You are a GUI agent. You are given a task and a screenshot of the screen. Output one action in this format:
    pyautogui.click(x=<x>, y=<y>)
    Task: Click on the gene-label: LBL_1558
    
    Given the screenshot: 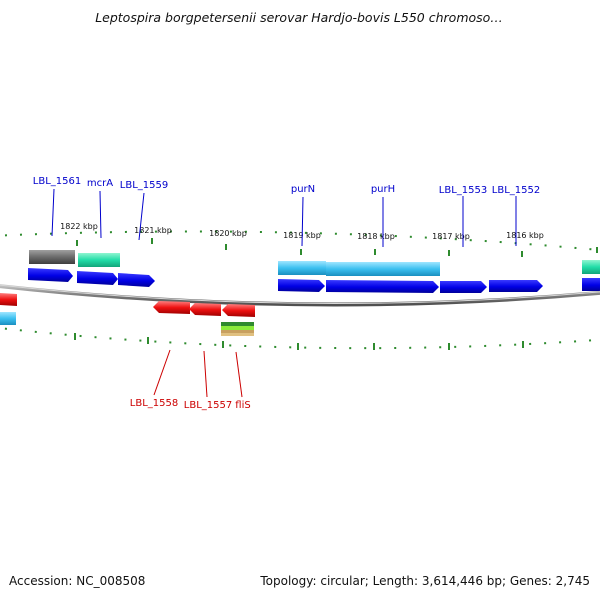 What is the action you would take?
    pyautogui.click(x=154, y=403)
    